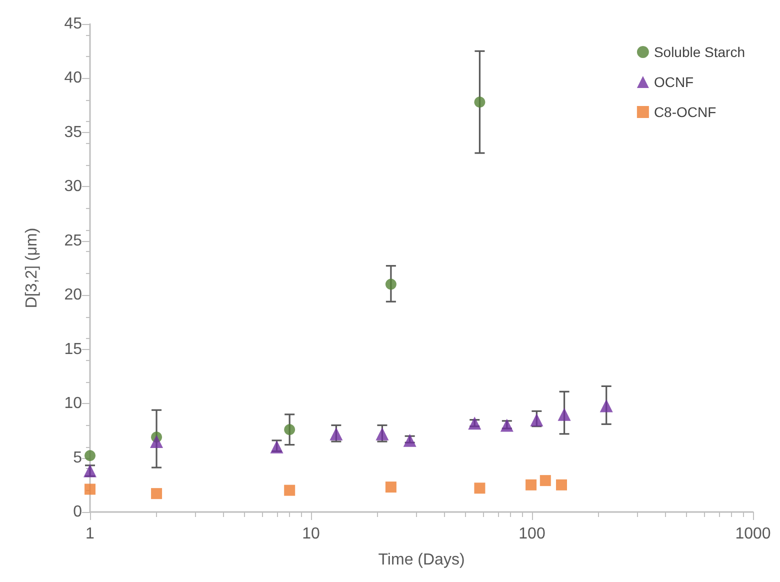  Describe the element at coordinates (311, 534) in the screenshot. I see `x-tick-label: 10` at that location.